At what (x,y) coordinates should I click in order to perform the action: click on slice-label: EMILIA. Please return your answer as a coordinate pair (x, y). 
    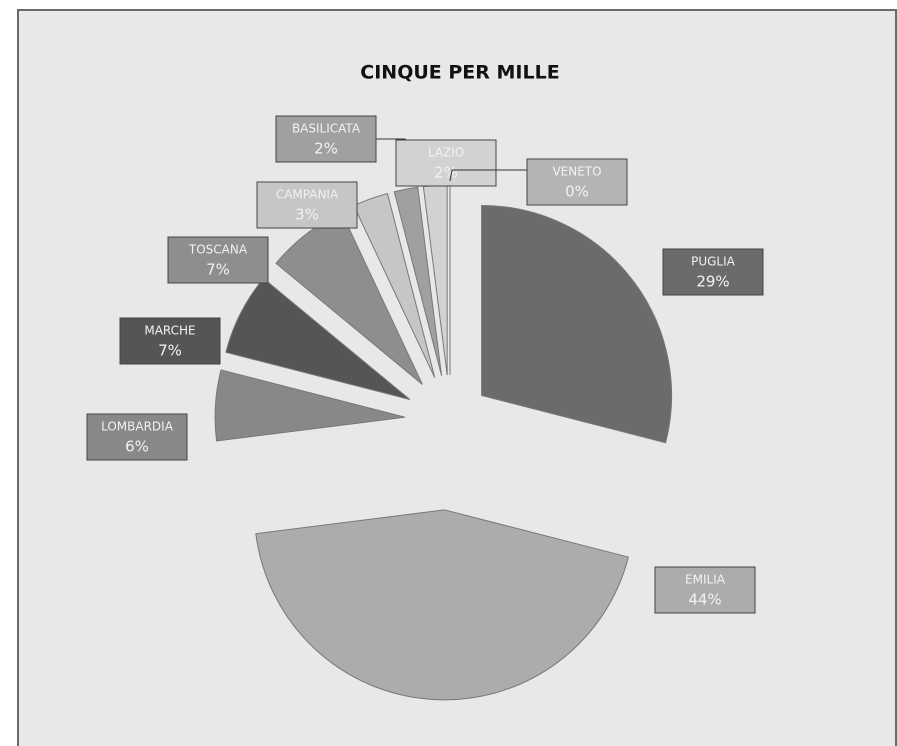
    Looking at the image, I should click on (705, 580).